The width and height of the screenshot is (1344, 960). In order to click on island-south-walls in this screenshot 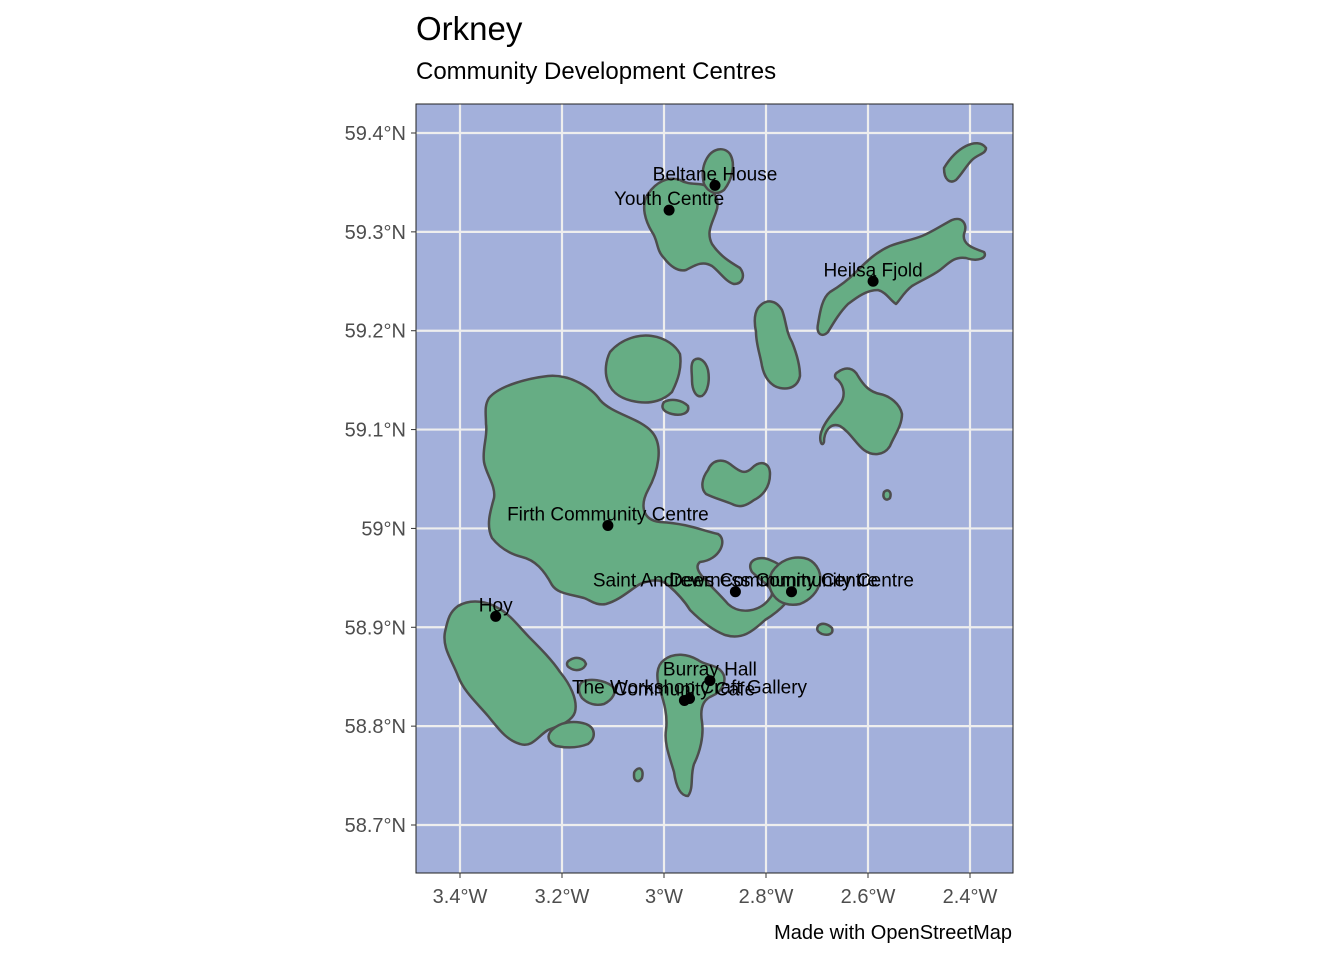, I will do `click(596, 692)`.